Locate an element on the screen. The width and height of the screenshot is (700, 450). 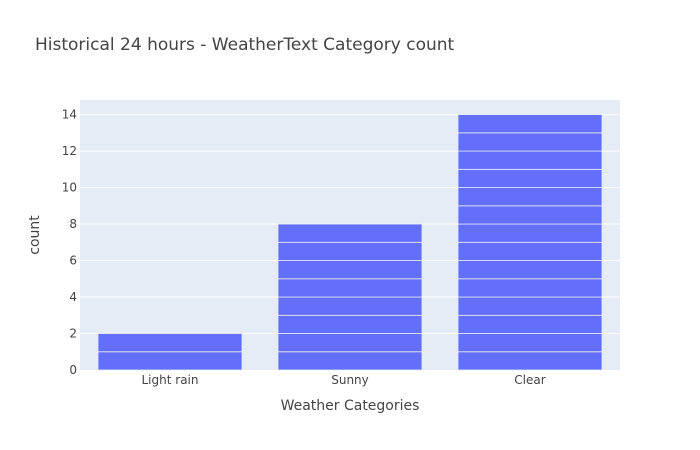
bar-clear is located at coordinates (530, 242).